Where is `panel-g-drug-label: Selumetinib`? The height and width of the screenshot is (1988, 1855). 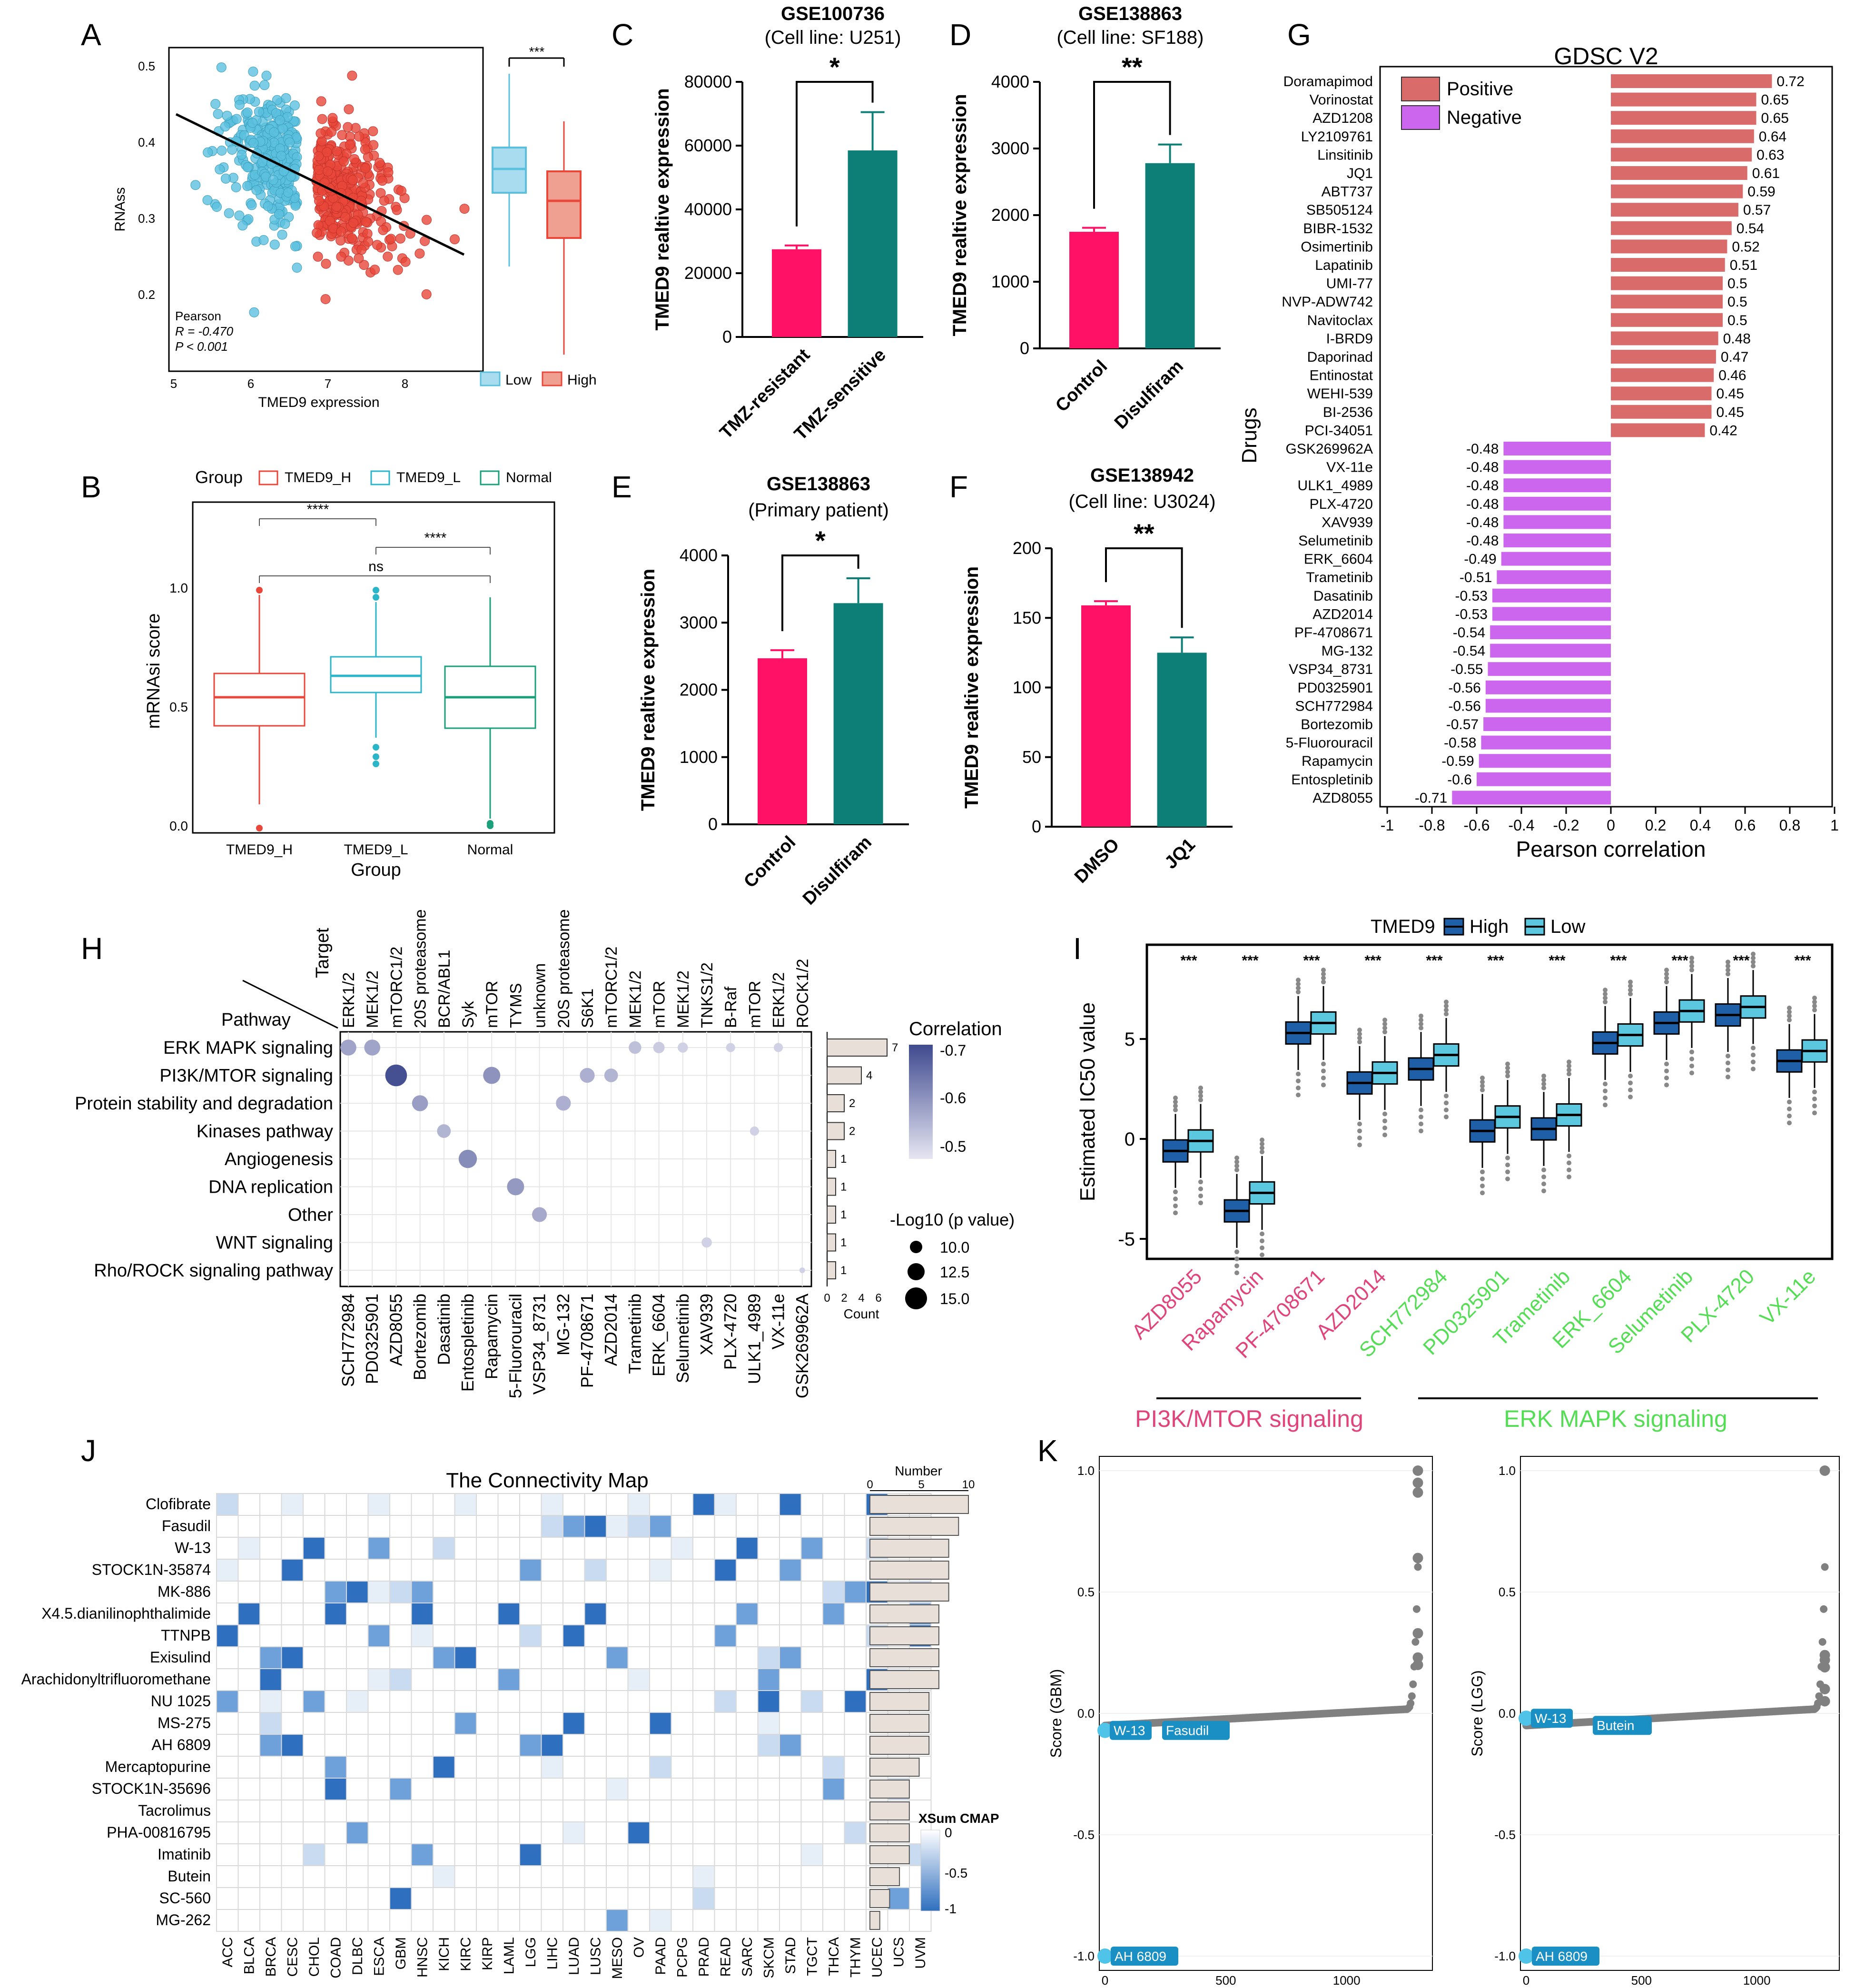 panel-g-drug-label: Selumetinib is located at coordinates (1336, 541).